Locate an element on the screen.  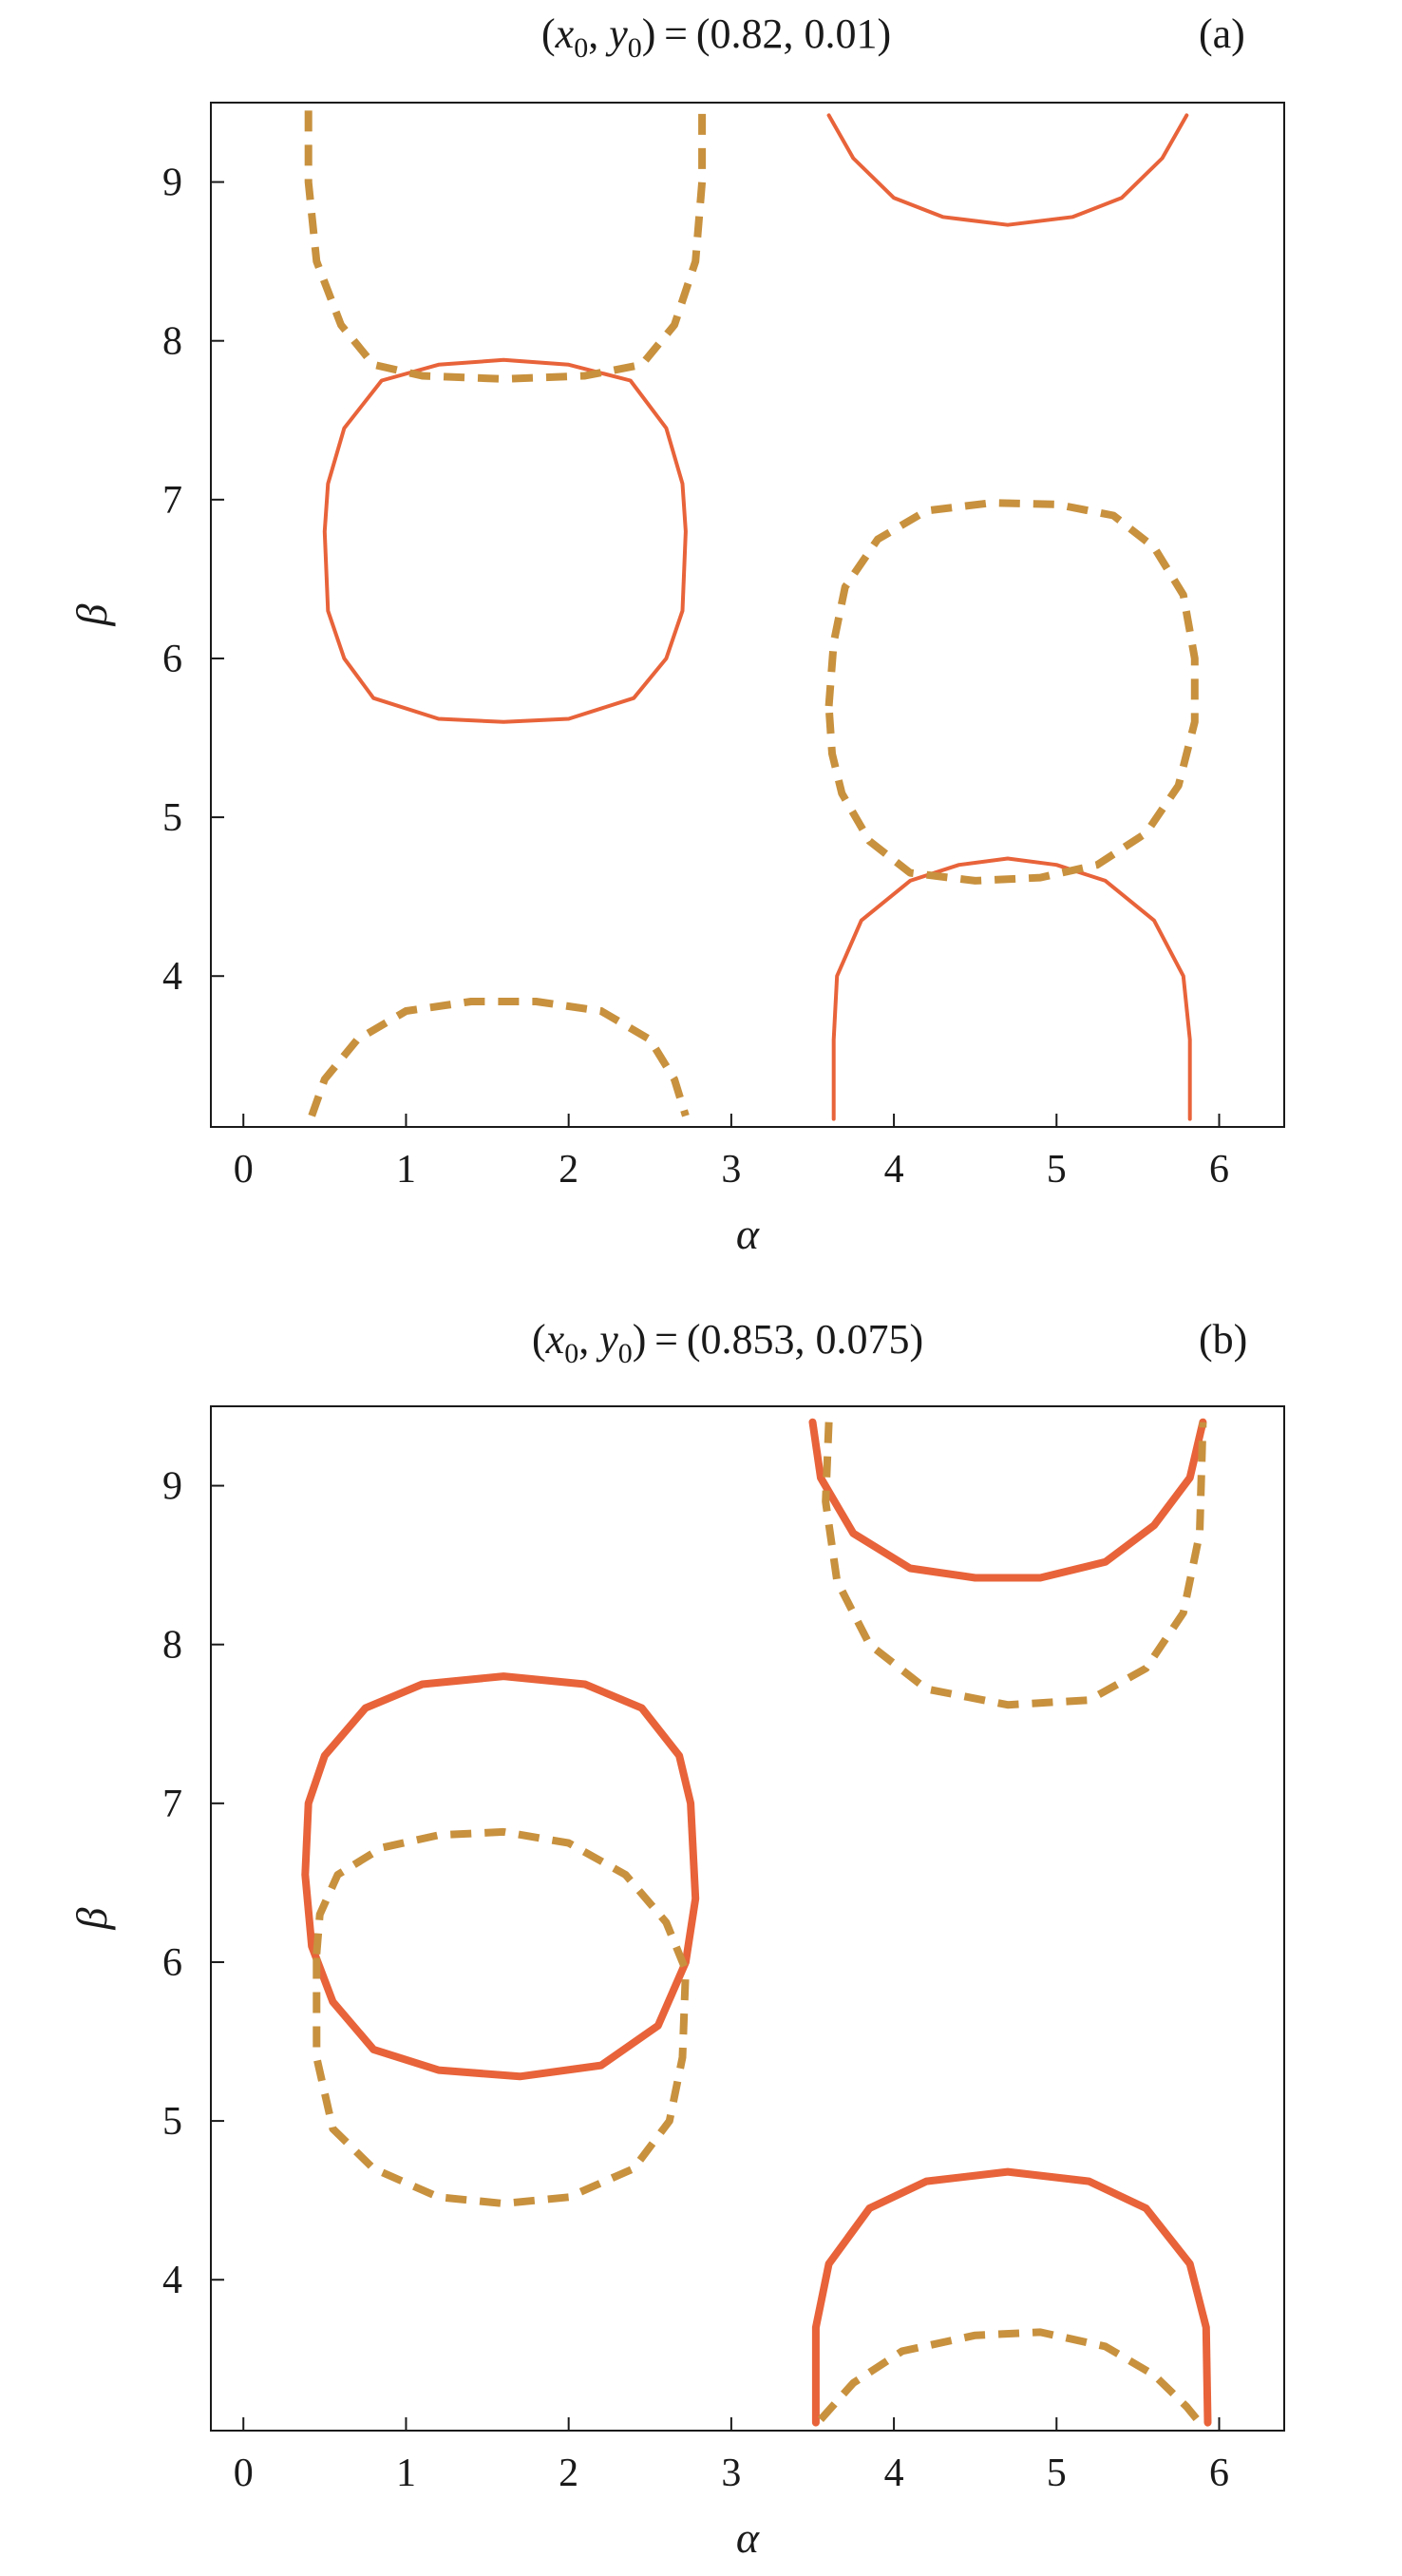
chart-title: (x0, y0) = (0.82, 0.01) is located at coordinates (716, 37).